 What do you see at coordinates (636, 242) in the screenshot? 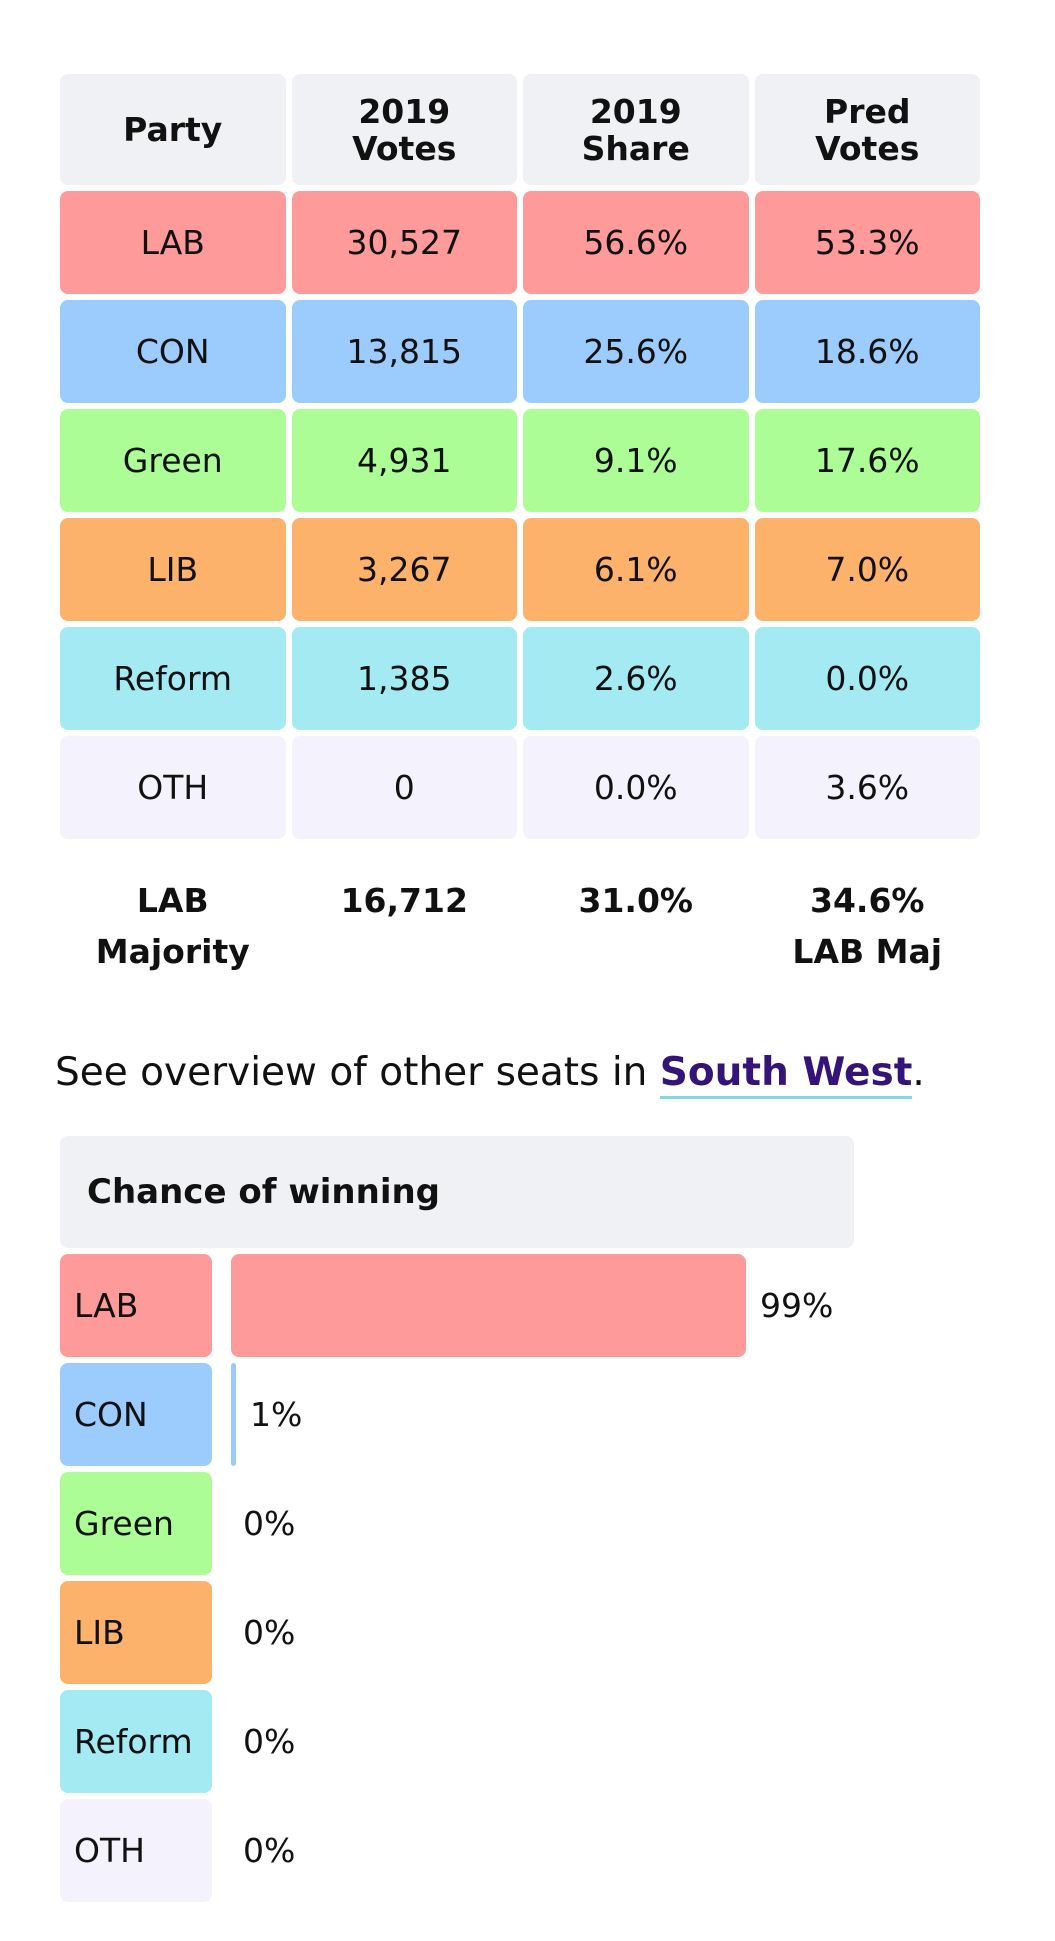
I see `share-cell: 56.6%` at bounding box center [636, 242].